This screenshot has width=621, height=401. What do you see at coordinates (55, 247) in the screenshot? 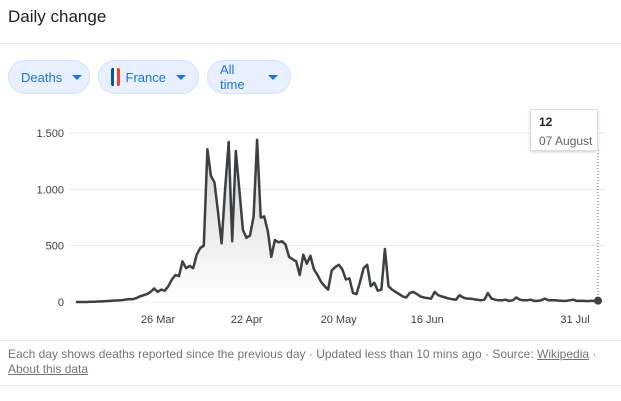
I see `y-tick-label: 500` at bounding box center [55, 247].